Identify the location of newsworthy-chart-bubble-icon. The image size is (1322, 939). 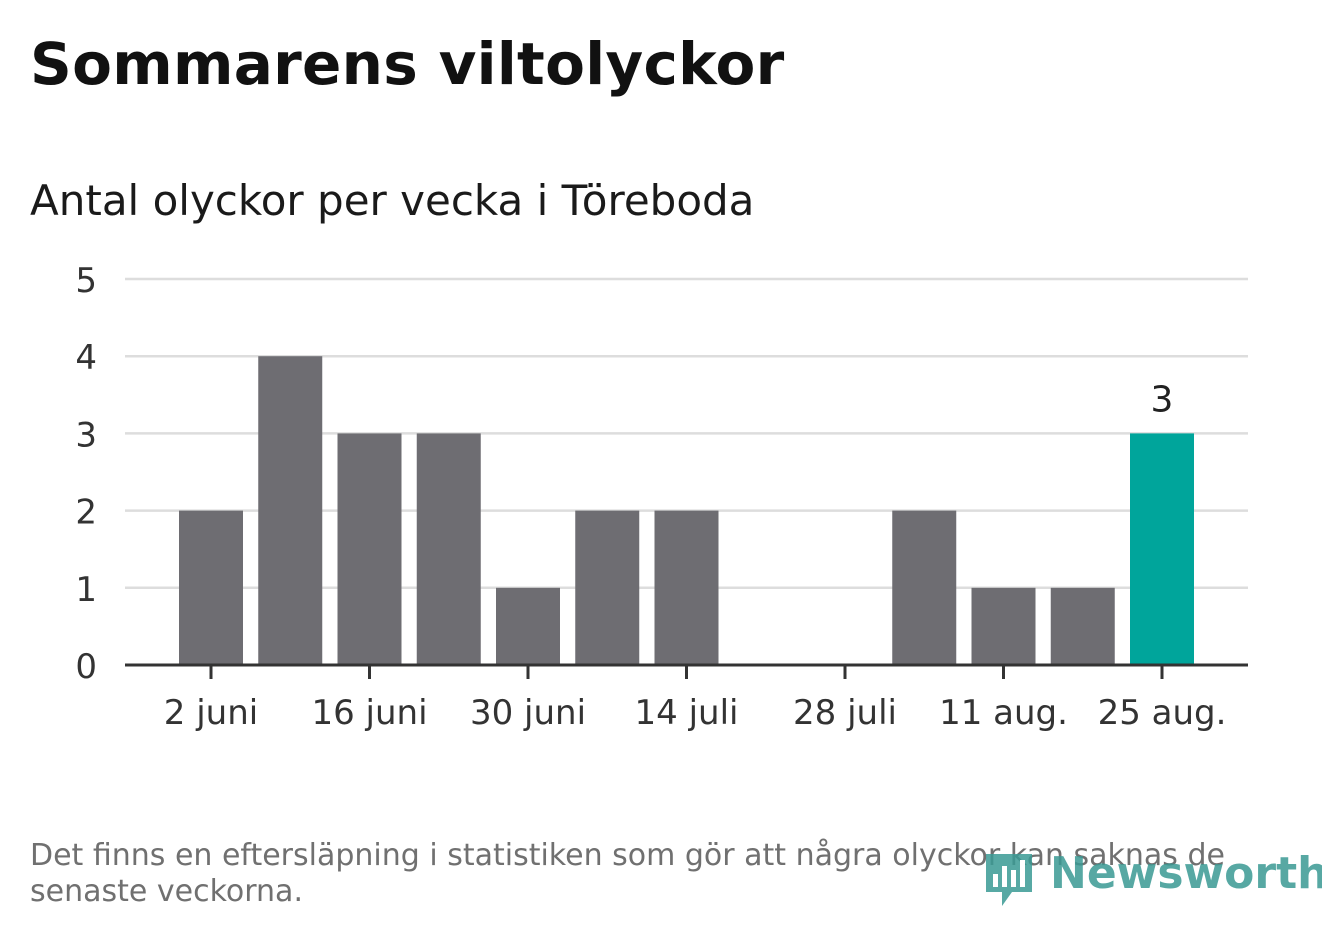
(1009, 880).